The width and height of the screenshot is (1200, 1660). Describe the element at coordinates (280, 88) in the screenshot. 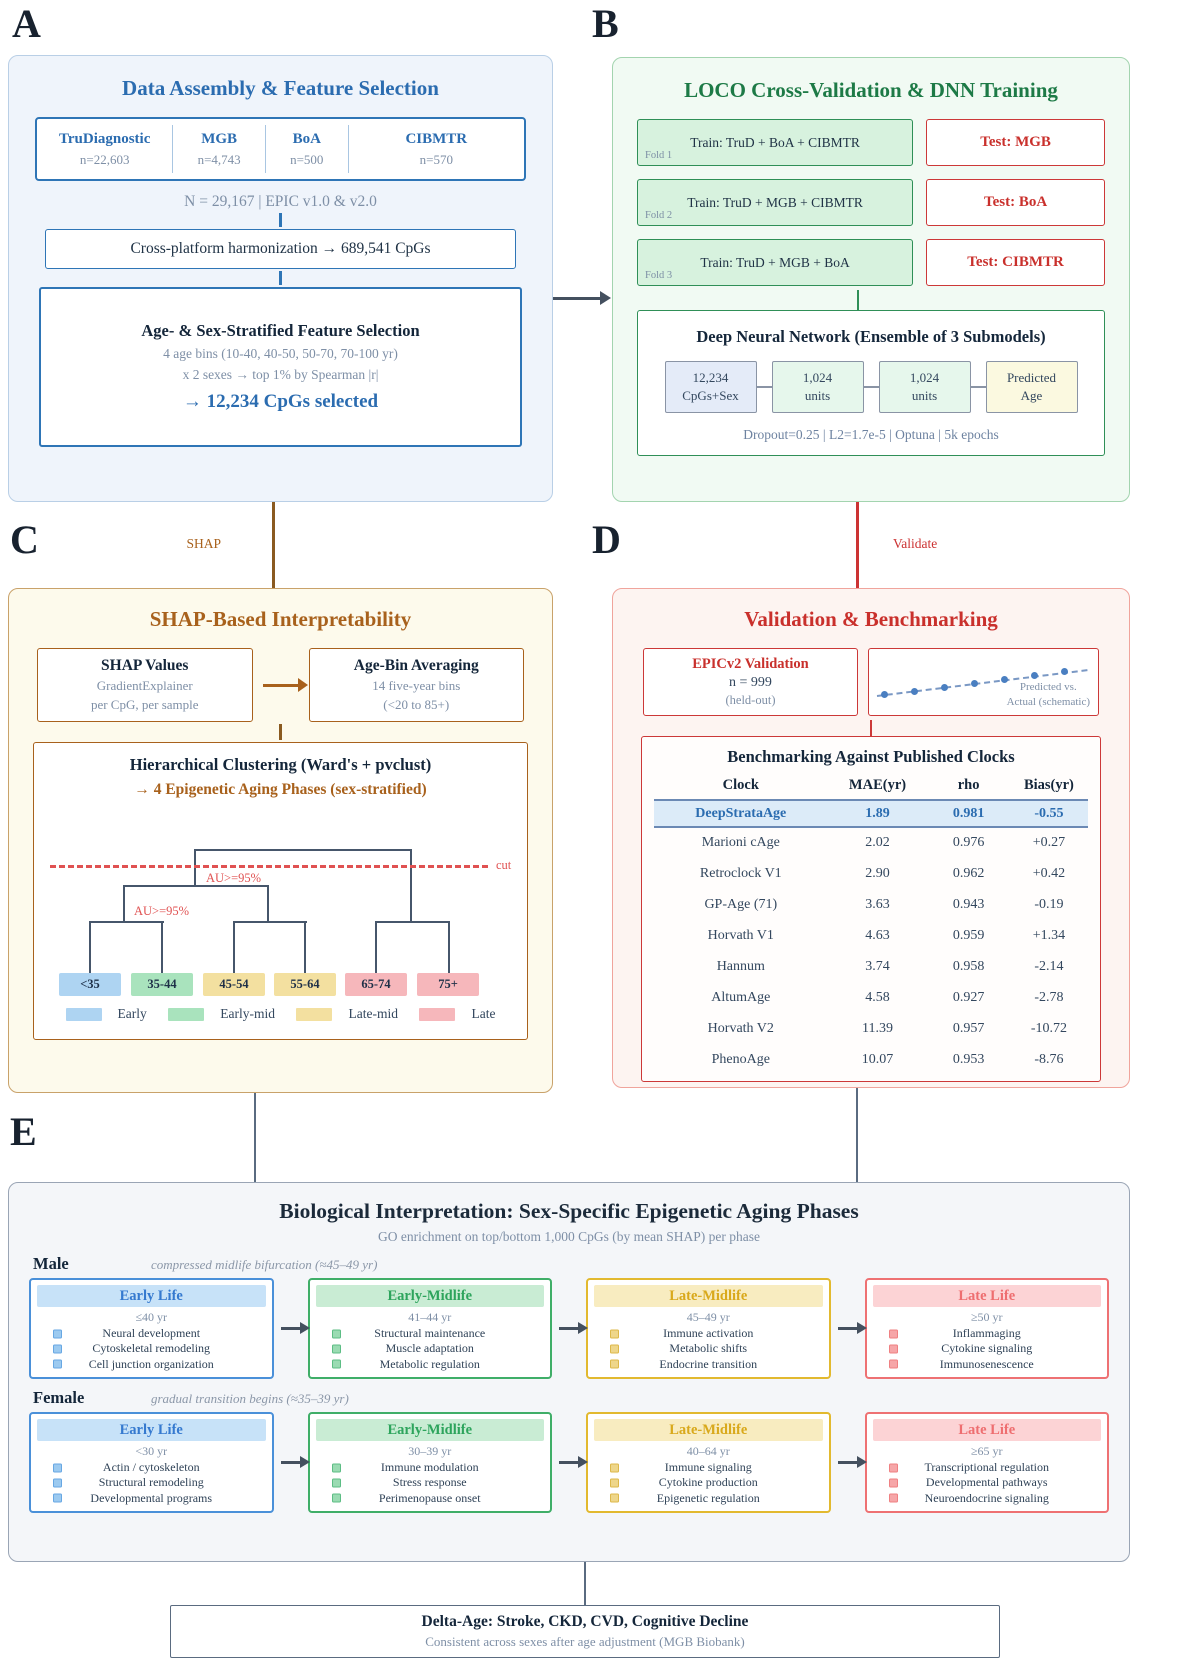

I see `panel-a-title: Data Assembly & Feature Selection` at that location.